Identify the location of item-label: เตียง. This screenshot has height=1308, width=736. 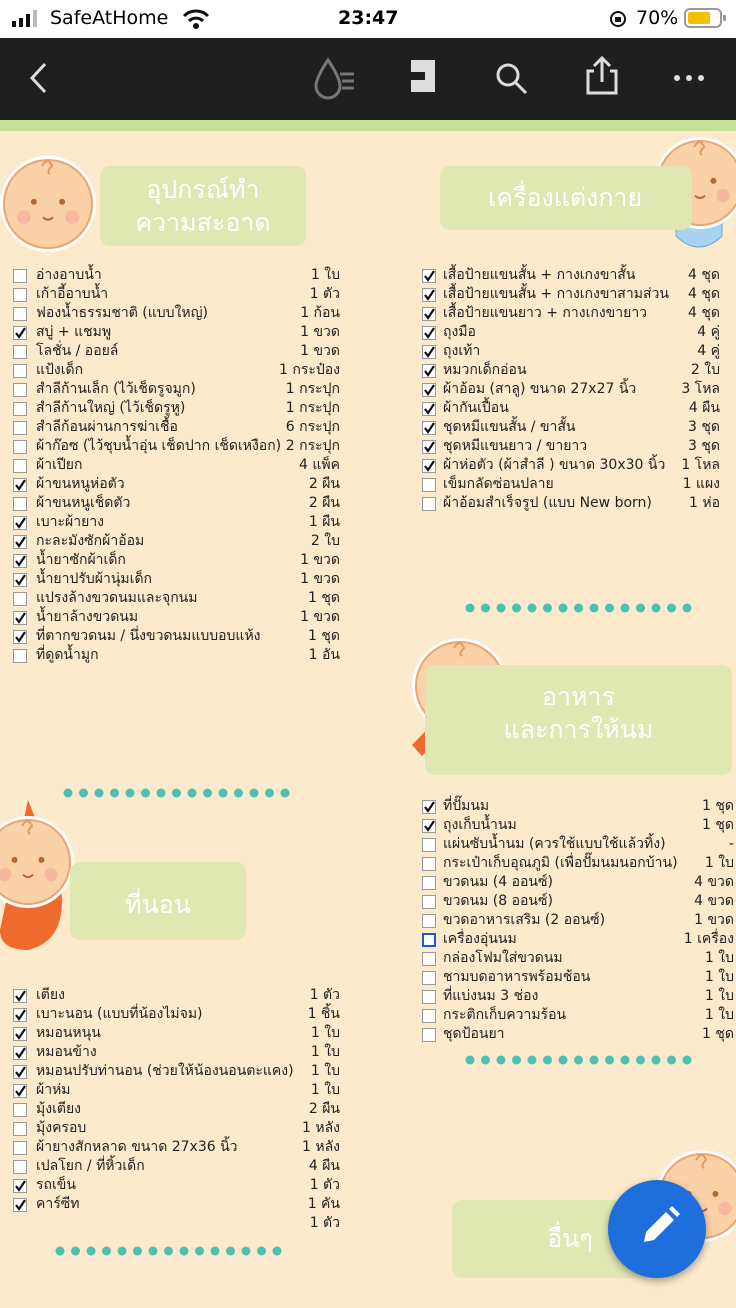
(50, 995).